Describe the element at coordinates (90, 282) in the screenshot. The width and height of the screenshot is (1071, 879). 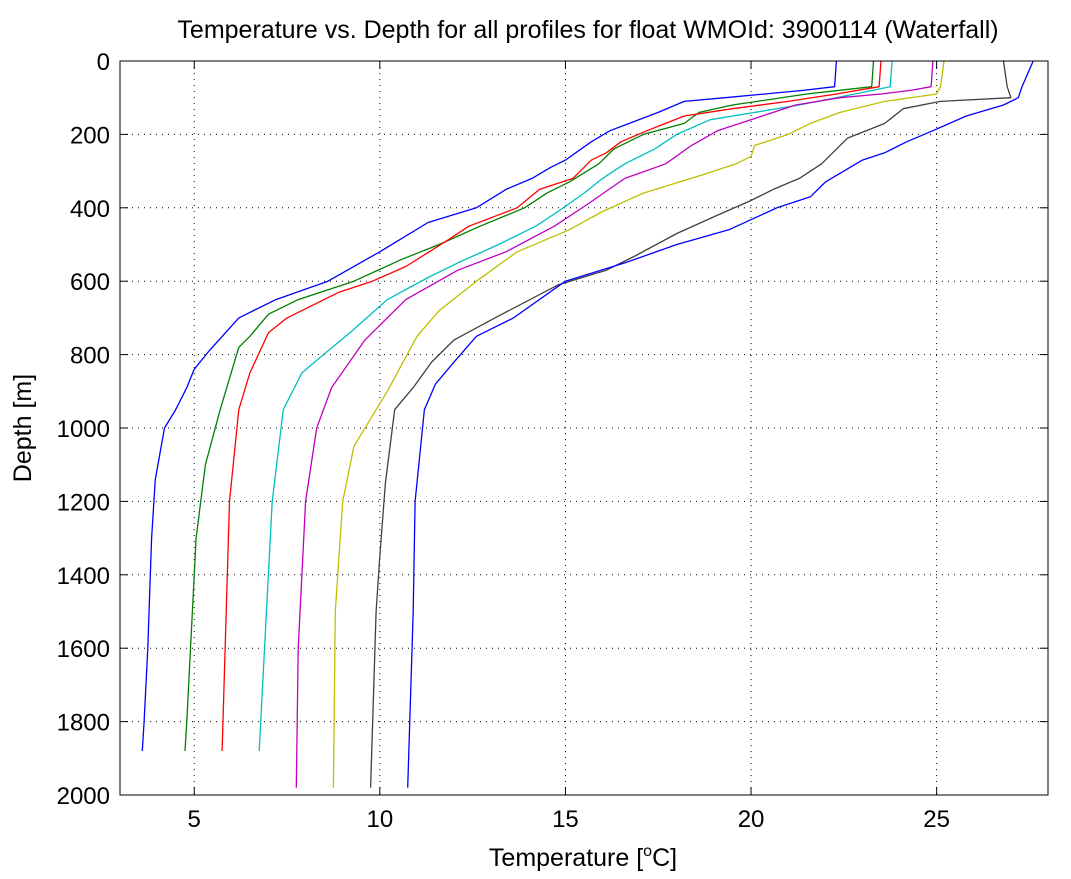
I see `y-tick-label: 600` at that location.